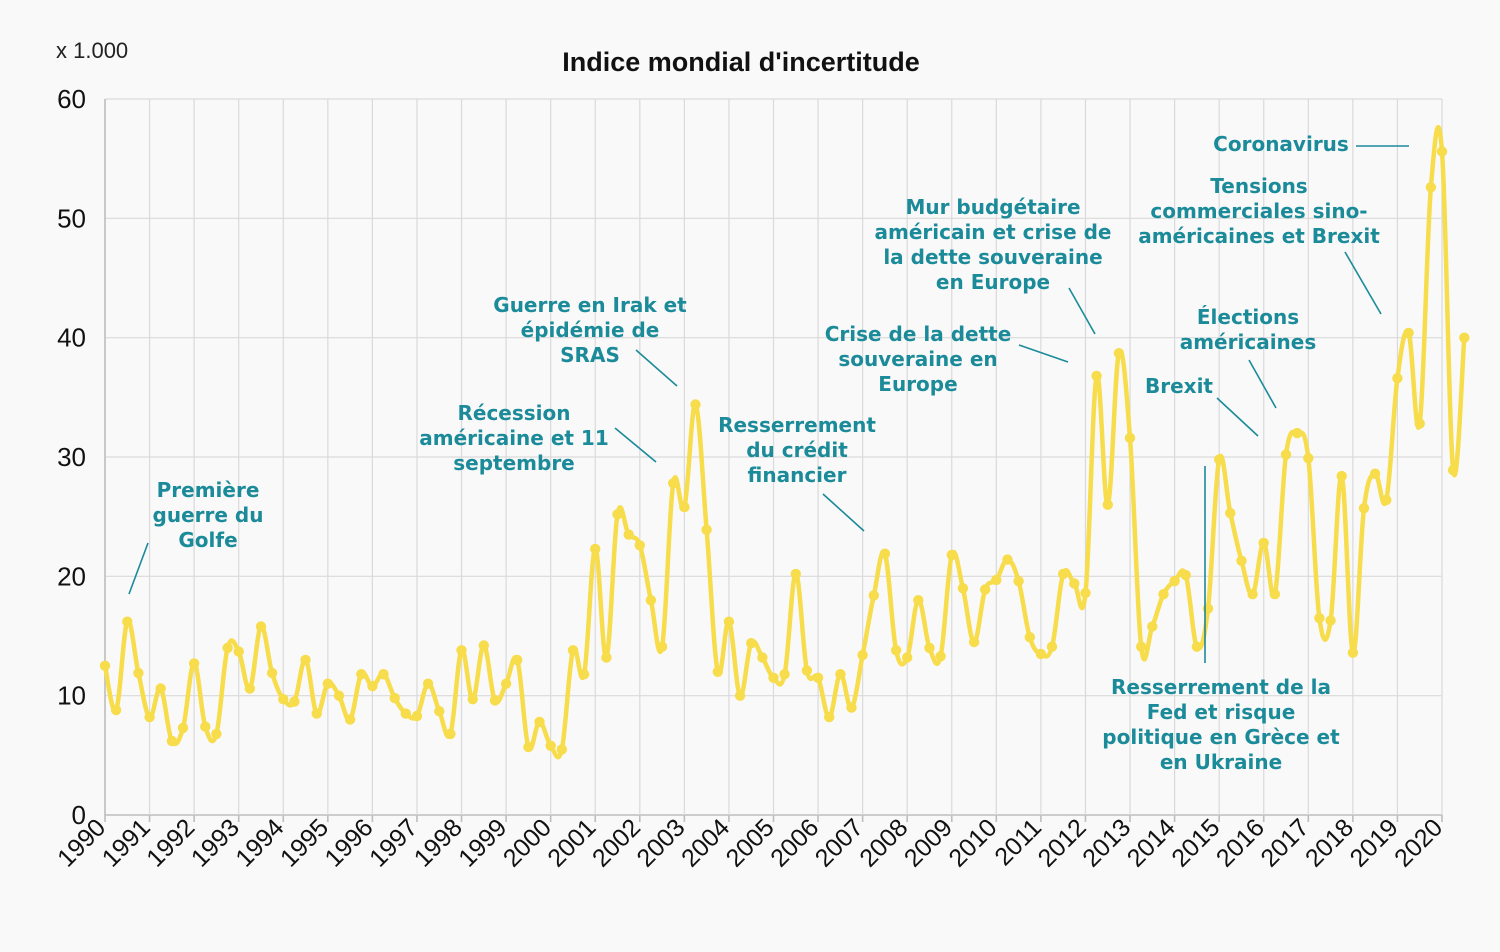  Describe the element at coordinates (1374, 842) in the screenshot. I see `x-tick-label: 2019` at that location.